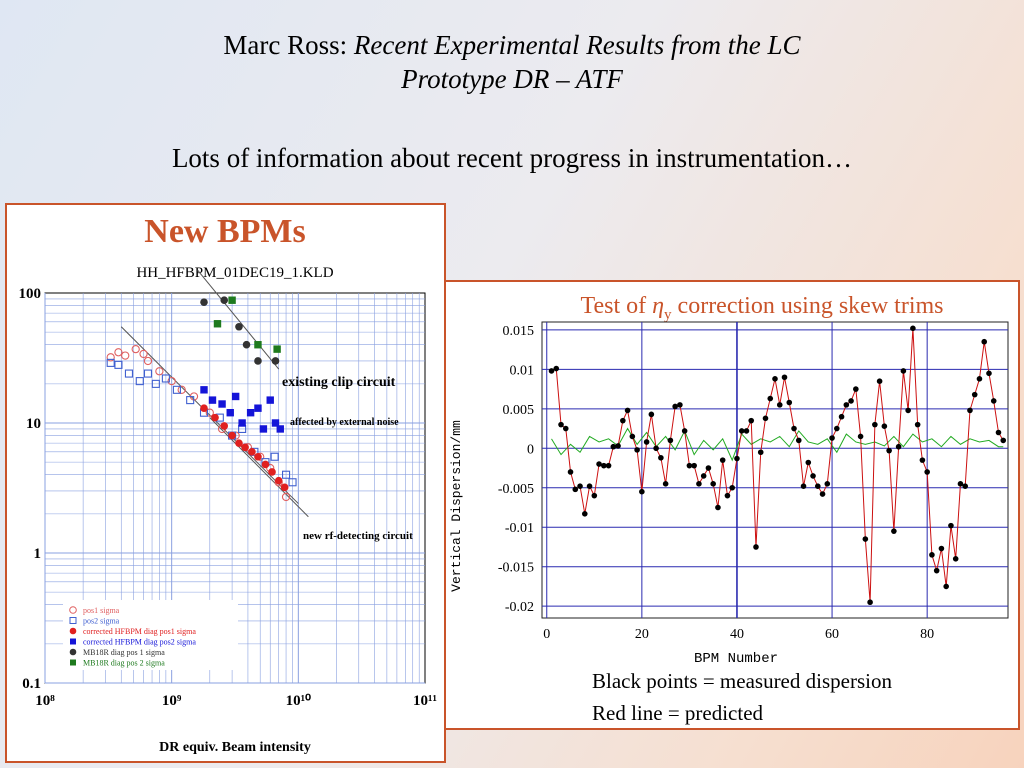 The width and height of the screenshot is (1024, 768). What do you see at coordinates (668, 315) in the screenshot?
I see `title-sub: y` at bounding box center [668, 315].